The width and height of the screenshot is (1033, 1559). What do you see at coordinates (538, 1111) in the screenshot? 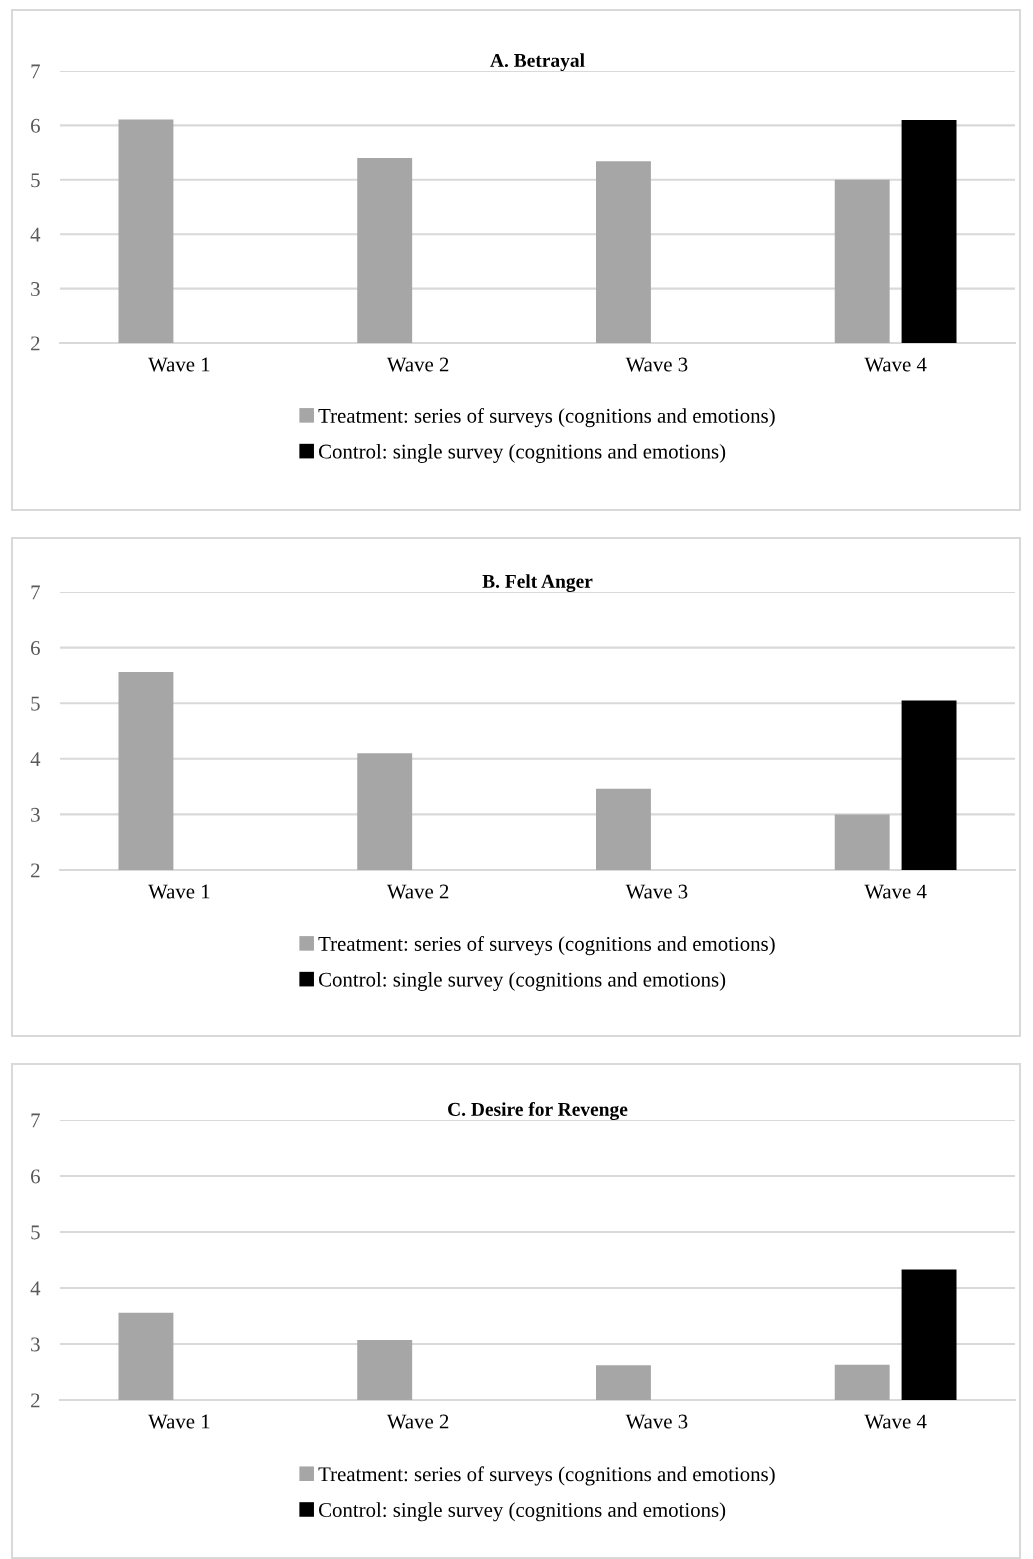
I see `chart-title: C. Desire for Revenge` at bounding box center [538, 1111].